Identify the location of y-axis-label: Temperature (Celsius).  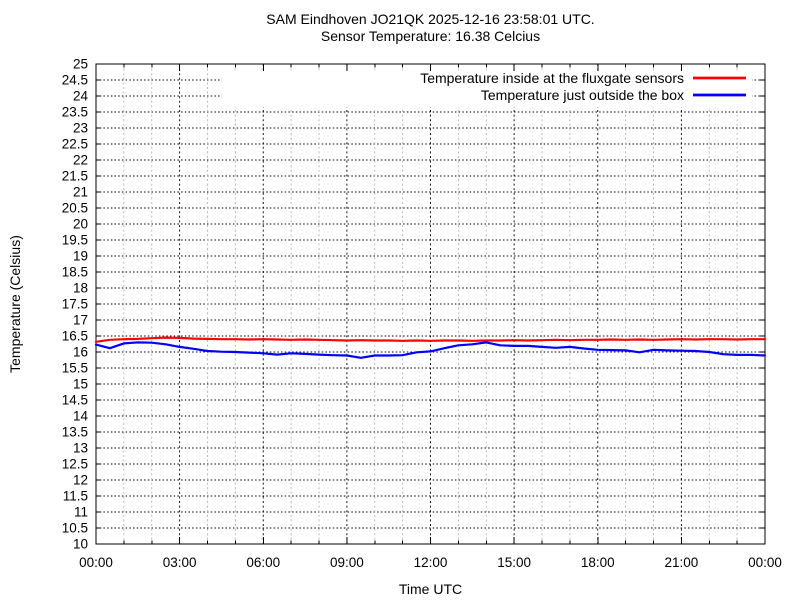
(15, 304).